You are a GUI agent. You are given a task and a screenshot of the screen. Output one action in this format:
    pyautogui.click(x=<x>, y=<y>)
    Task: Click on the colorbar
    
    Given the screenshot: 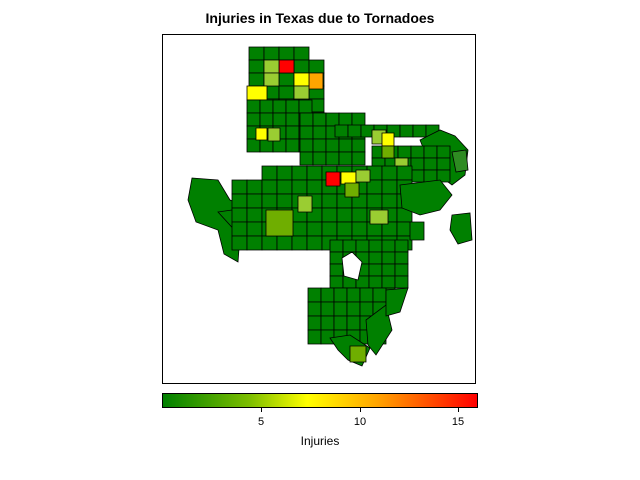 What is the action you would take?
    pyautogui.click(x=320, y=400)
    